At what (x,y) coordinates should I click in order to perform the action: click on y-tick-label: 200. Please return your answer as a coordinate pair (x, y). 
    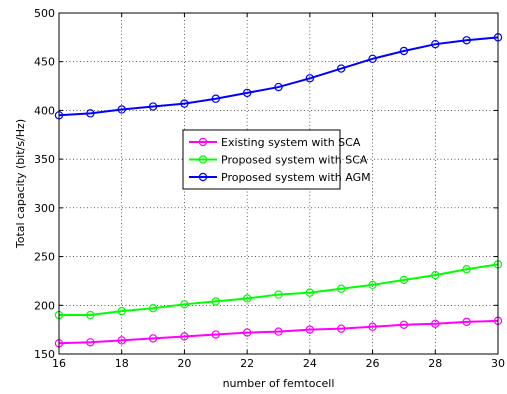
    Looking at the image, I should click on (44, 305).